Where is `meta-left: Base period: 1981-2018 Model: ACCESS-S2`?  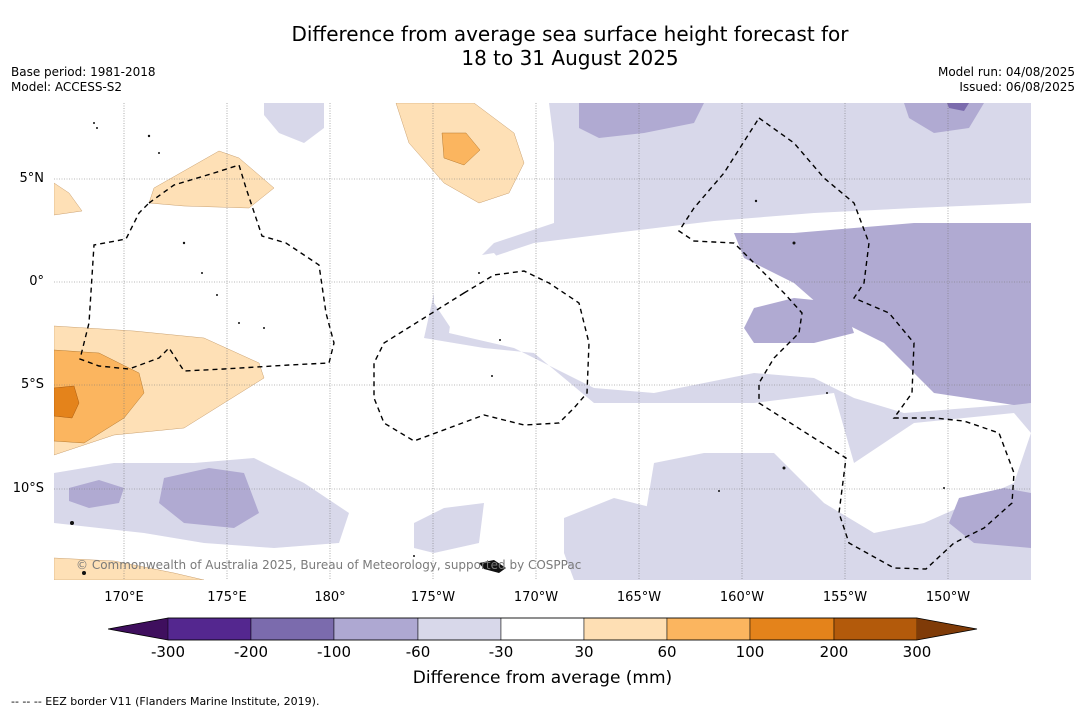 meta-left: Base period: 1981-2018 Model: ACCESS-S2 is located at coordinates (83, 80).